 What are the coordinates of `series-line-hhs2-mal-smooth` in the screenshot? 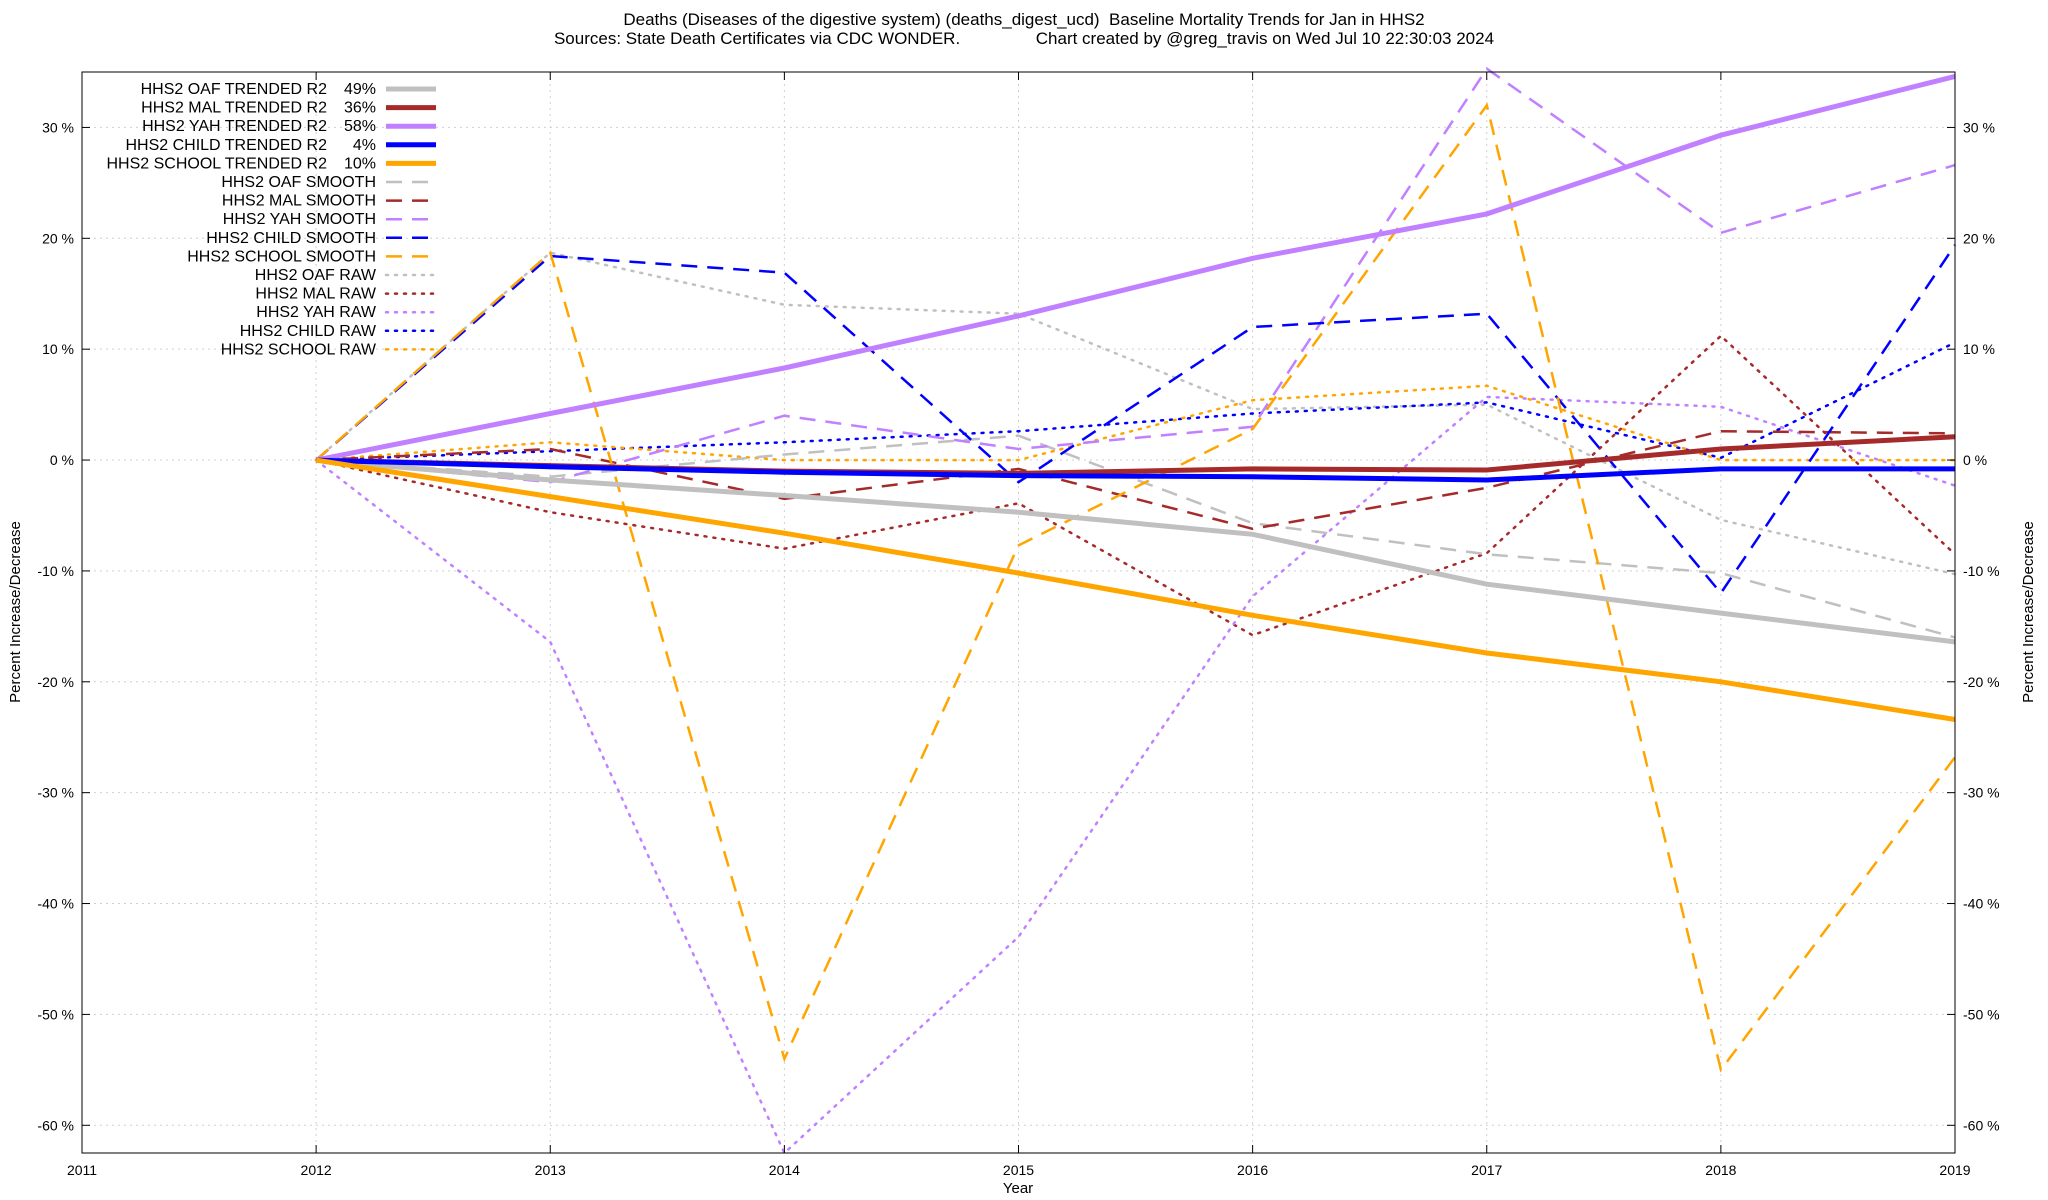 It's located at (1136, 480).